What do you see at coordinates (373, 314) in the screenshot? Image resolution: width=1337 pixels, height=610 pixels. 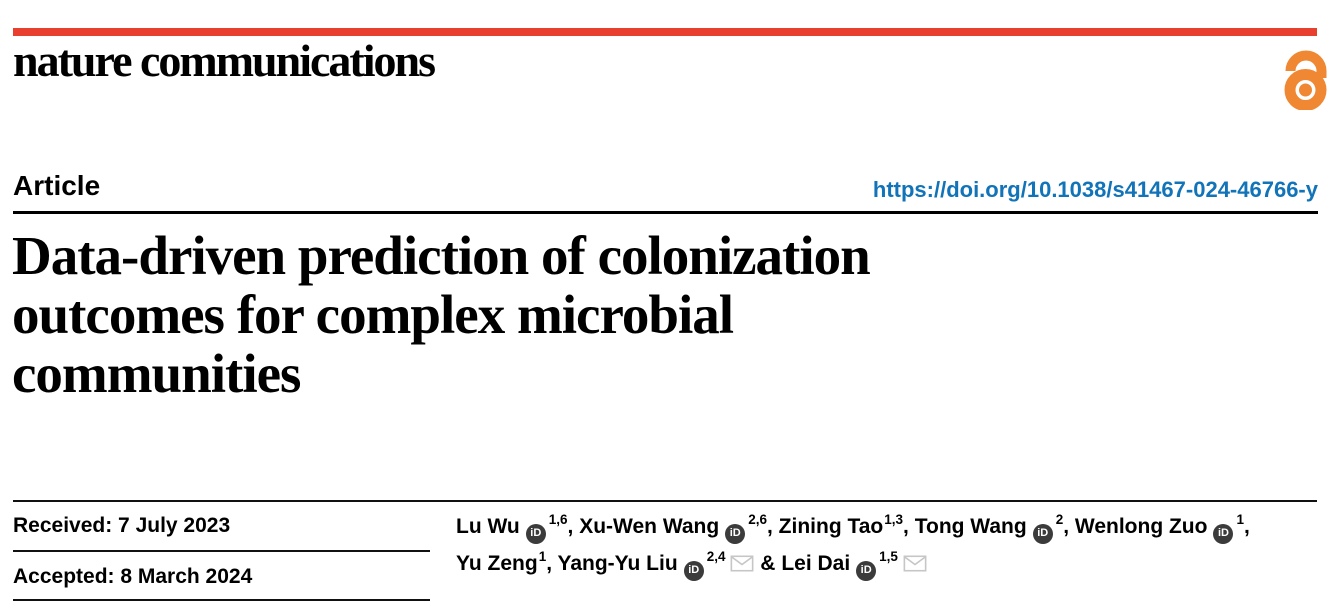 I see `title-line: outcomes for complex microbial` at bounding box center [373, 314].